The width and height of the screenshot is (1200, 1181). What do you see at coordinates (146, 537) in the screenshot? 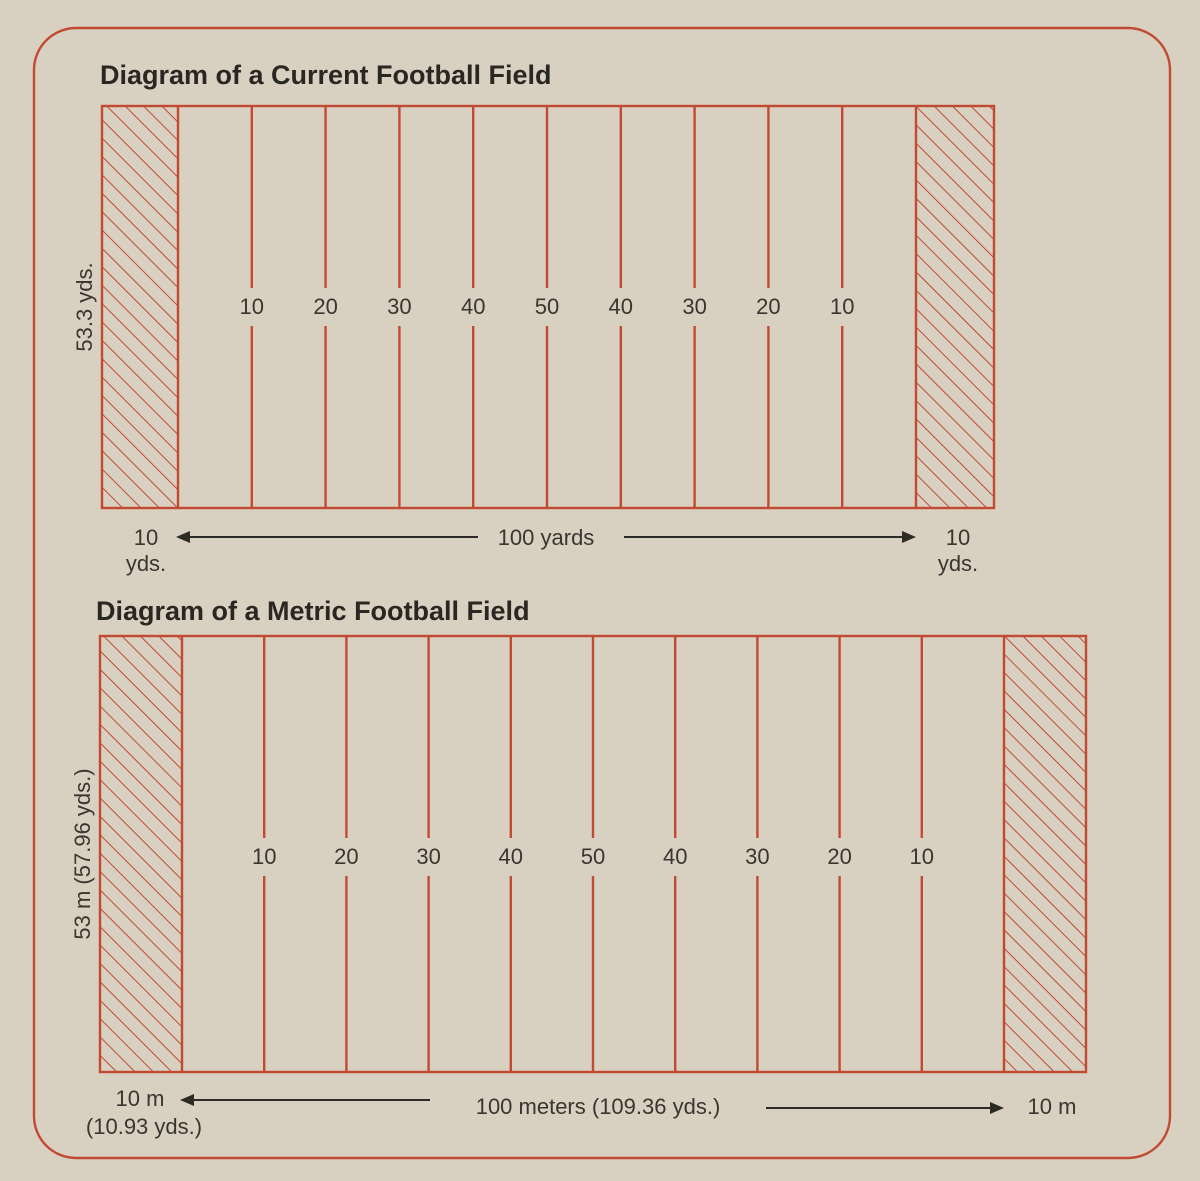
I see `current-left-endzone-label-1: 10` at bounding box center [146, 537].